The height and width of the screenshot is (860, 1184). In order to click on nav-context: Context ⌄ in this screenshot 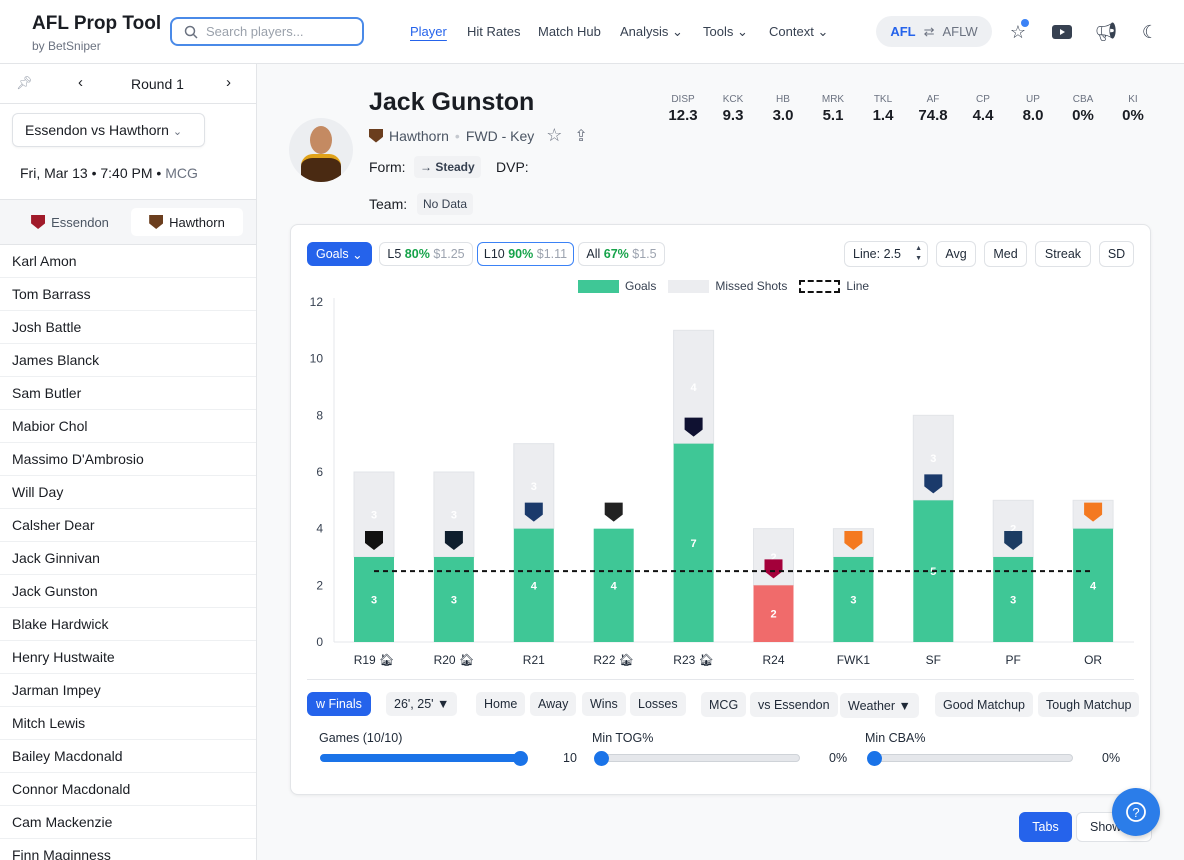, I will do `click(798, 32)`.